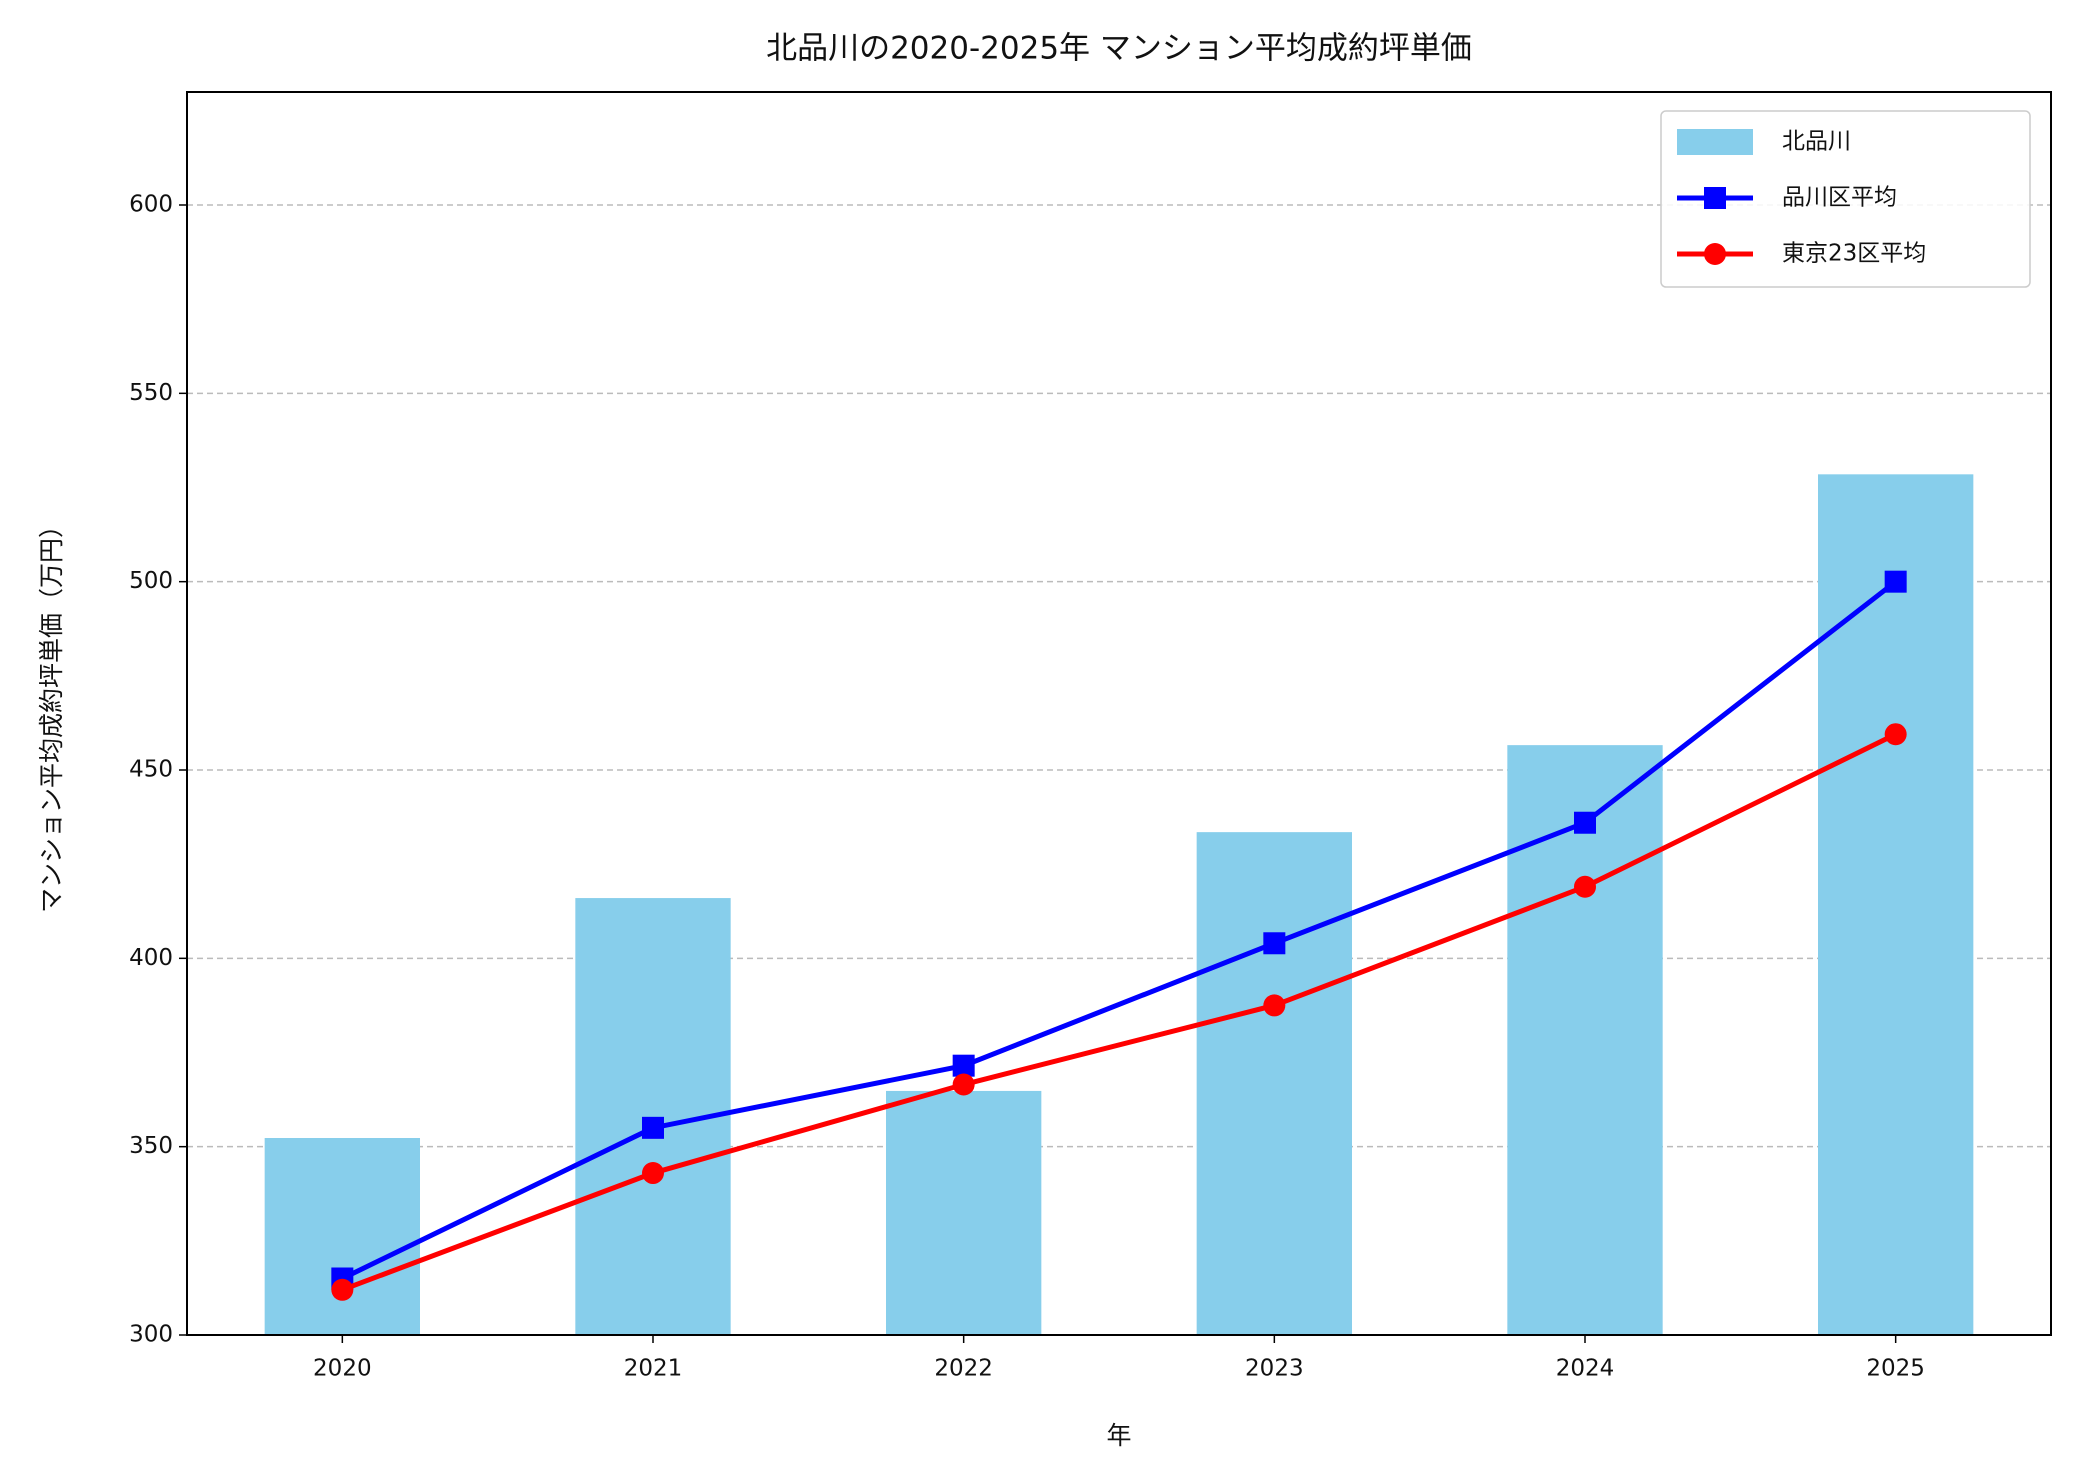 The width and height of the screenshot is (2079, 1474). I want to click on legend-label: 東京23区平均, so click(1854, 254).